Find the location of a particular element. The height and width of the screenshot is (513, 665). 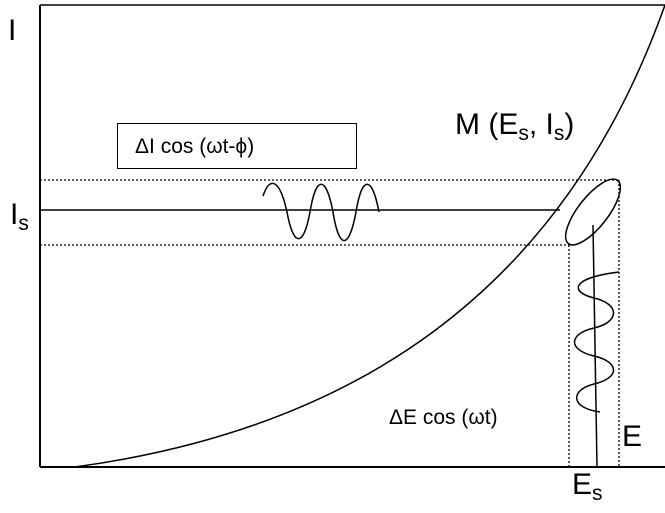

es-label: Es is located at coordinates (587, 486).